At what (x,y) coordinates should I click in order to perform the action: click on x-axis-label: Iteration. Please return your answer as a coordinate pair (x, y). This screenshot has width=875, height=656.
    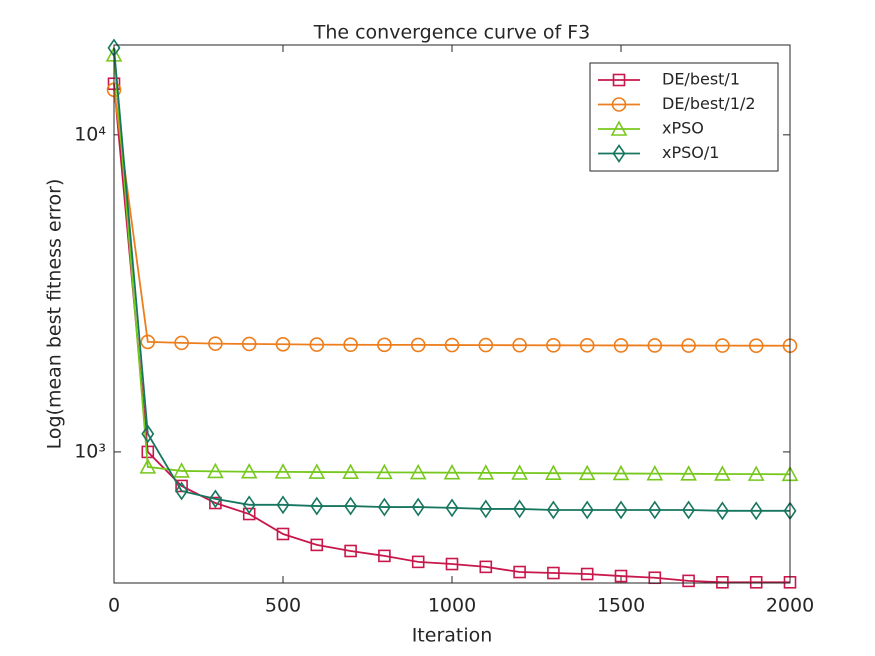
    Looking at the image, I should click on (452, 636).